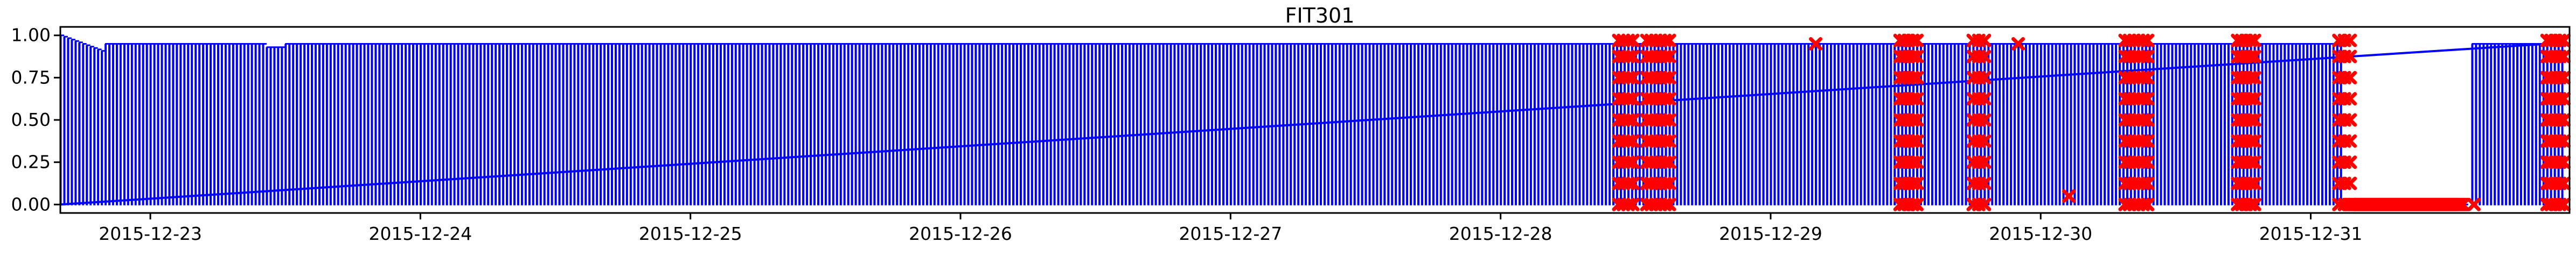  I want to click on x-tick-label: 2015-12-27, so click(1230, 233).